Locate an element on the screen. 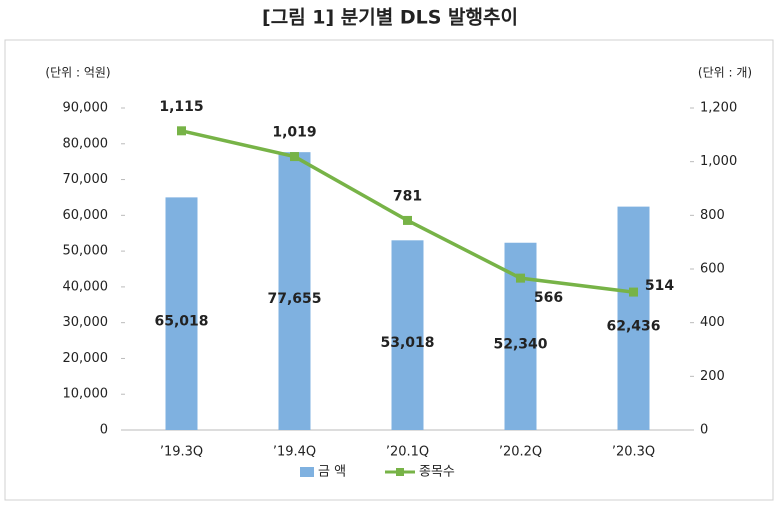  legend-swatch-marker is located at coordinates (400, 472).